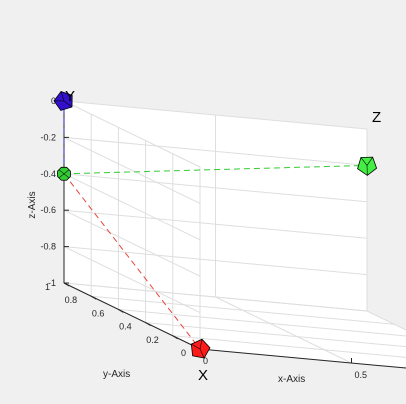  I want to click on y-tick-label: 0.6, so click(98, 313).